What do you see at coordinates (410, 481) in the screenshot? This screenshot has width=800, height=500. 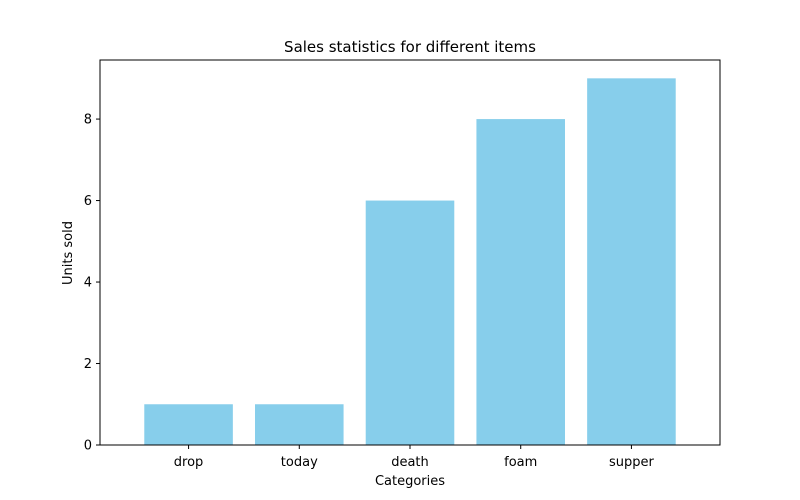 I see `x-axis-label: Categories` at bounding box center [410, 481].